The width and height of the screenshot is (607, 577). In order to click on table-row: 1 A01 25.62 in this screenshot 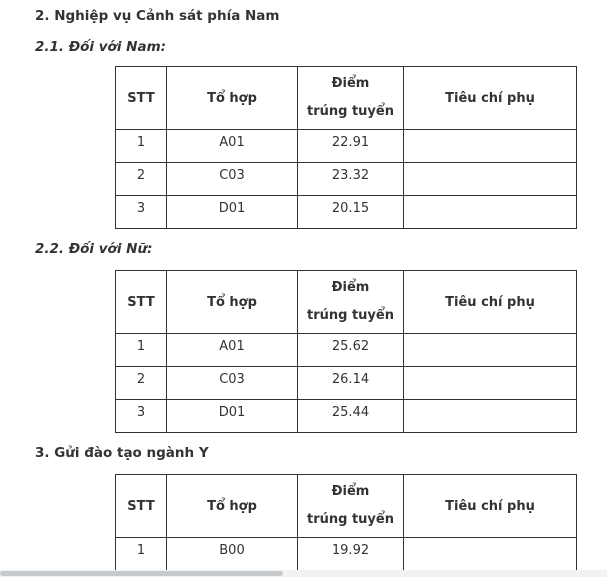, I will do `click(346, 350)`.